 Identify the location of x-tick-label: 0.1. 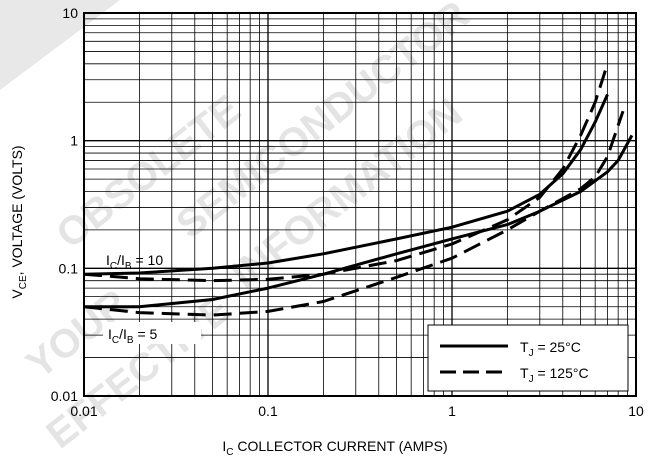
(268, 411).